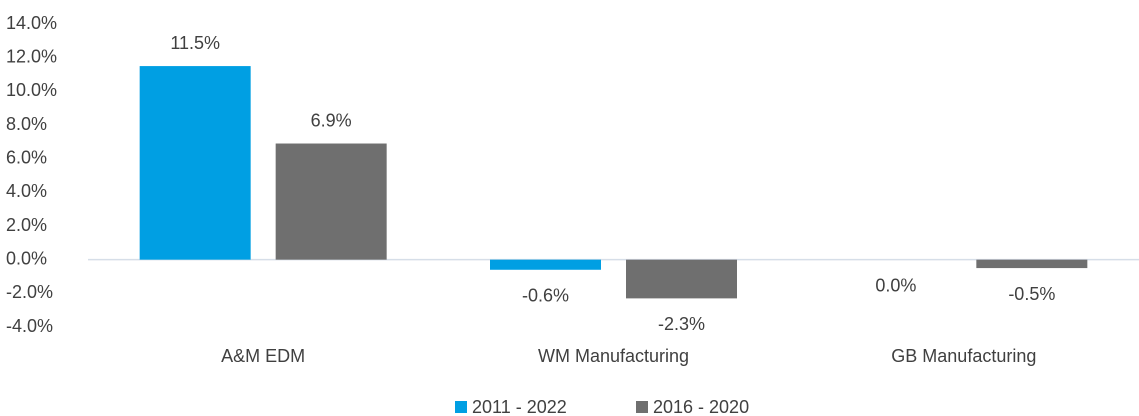  What do you see at coordinates (26, 225) in the screenshot?
I see `y-tick-label: 2.0%` at bounding box center [26, 225].